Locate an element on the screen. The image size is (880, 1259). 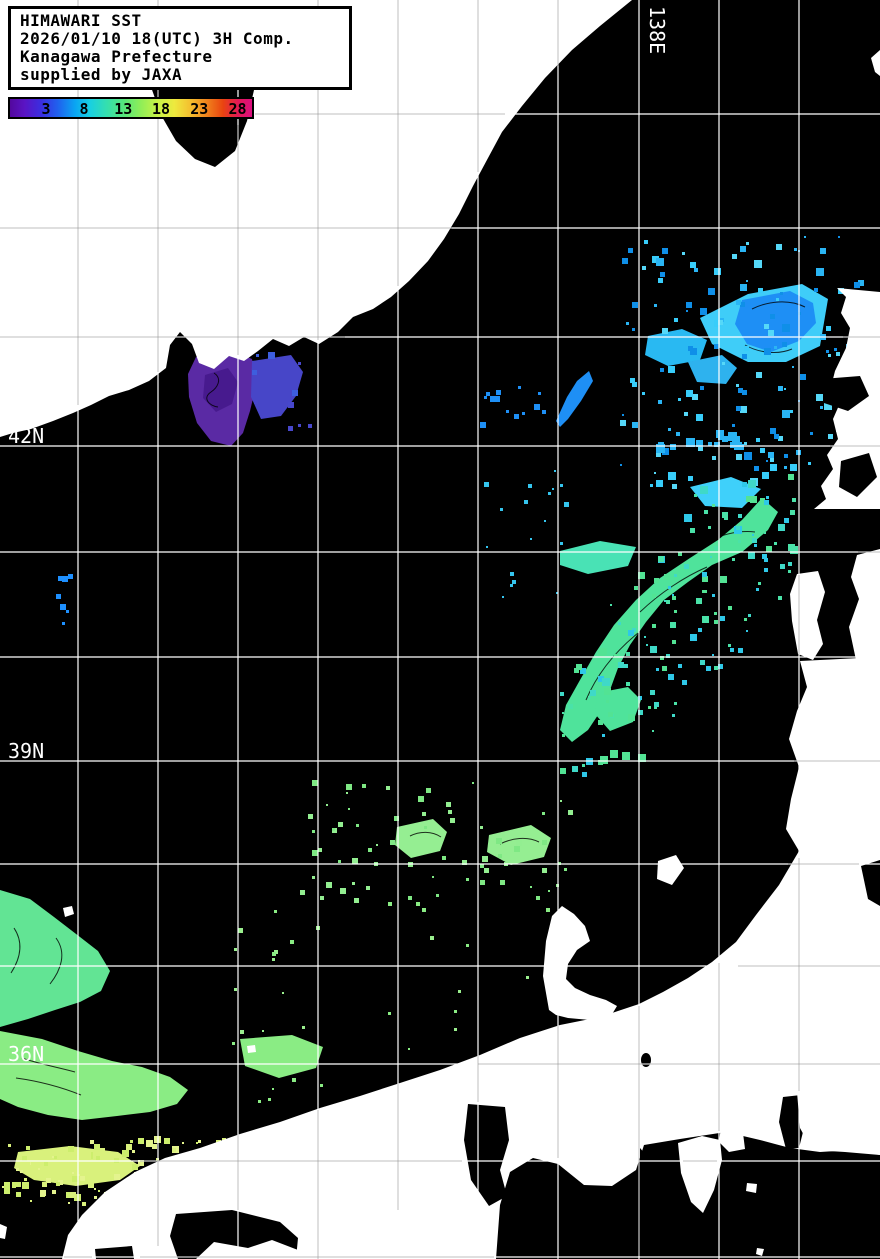
sst-patch-green-band is located at coordinates (669, 620).